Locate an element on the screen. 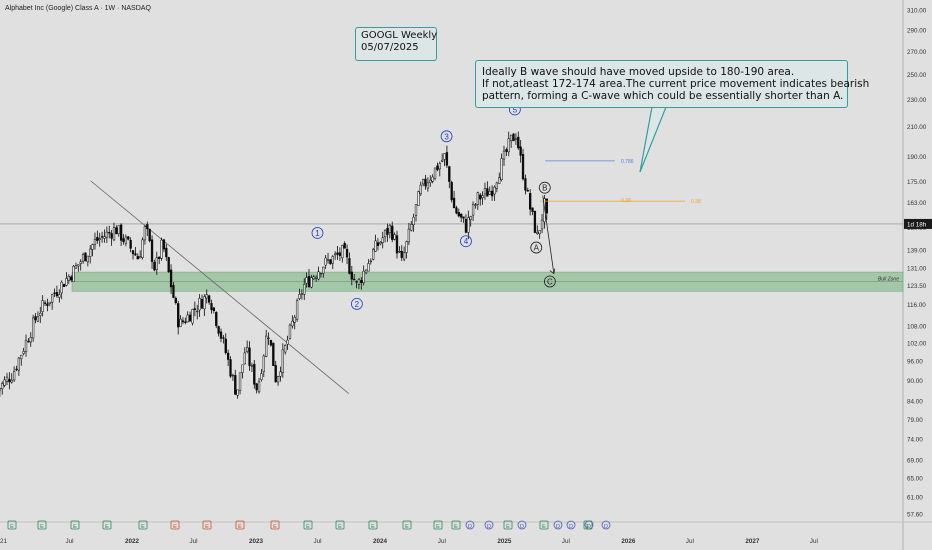 Image resolution: width=932 pixels, height=550 pixels. annotation-box-symbol-date: GOOGL Weekly 05/07/2025 is located at coordinates (396, 44).